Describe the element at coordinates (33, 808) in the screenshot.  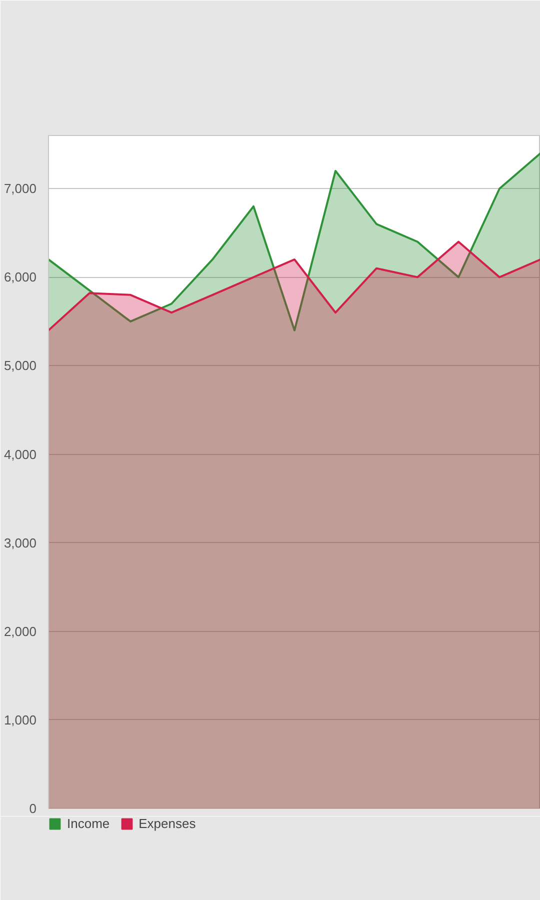
I see `y-tick-label: 0` at that location.